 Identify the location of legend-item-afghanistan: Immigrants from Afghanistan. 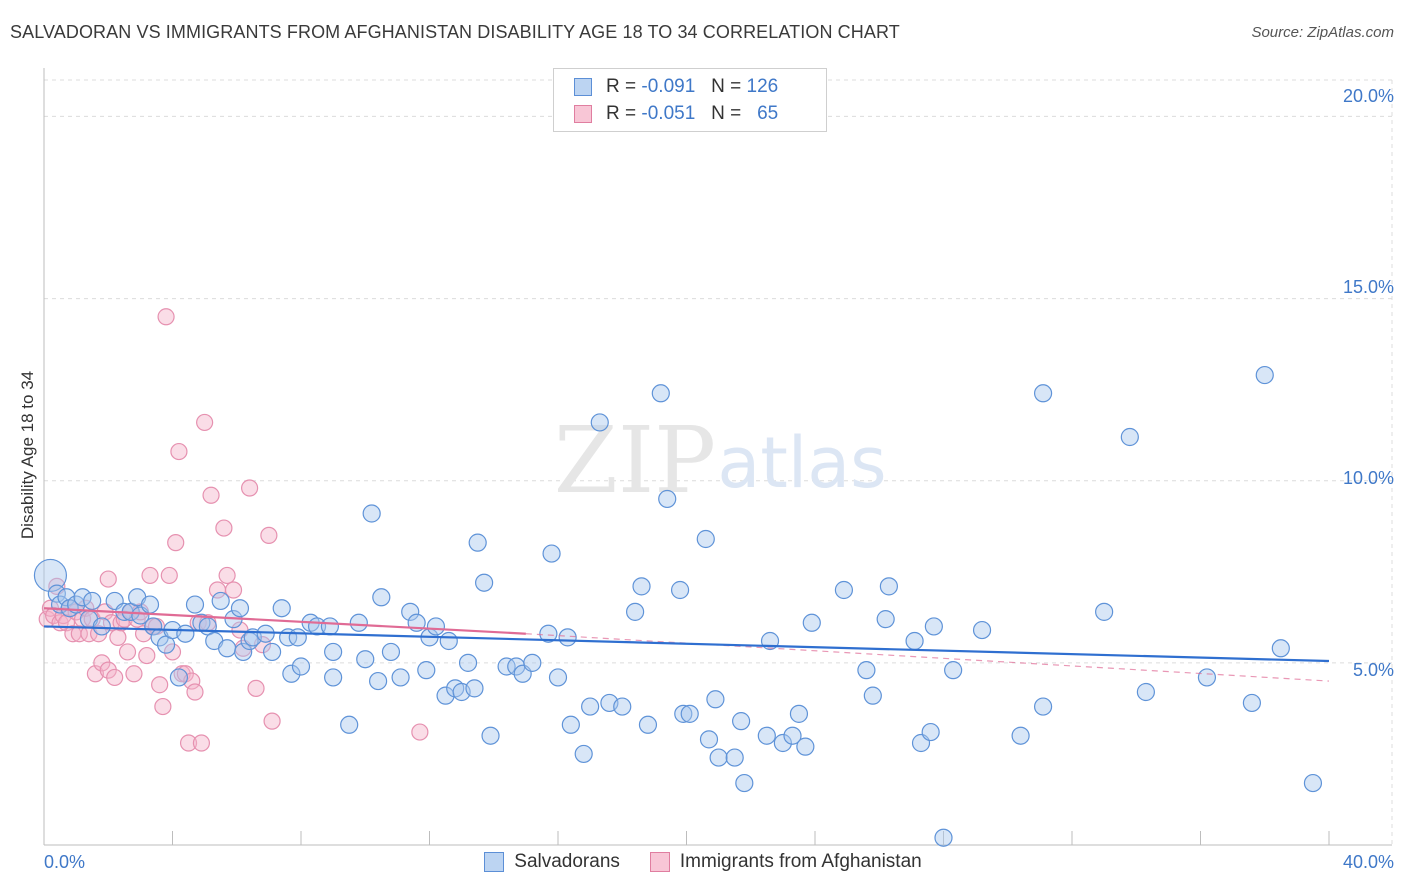
(785, 862).